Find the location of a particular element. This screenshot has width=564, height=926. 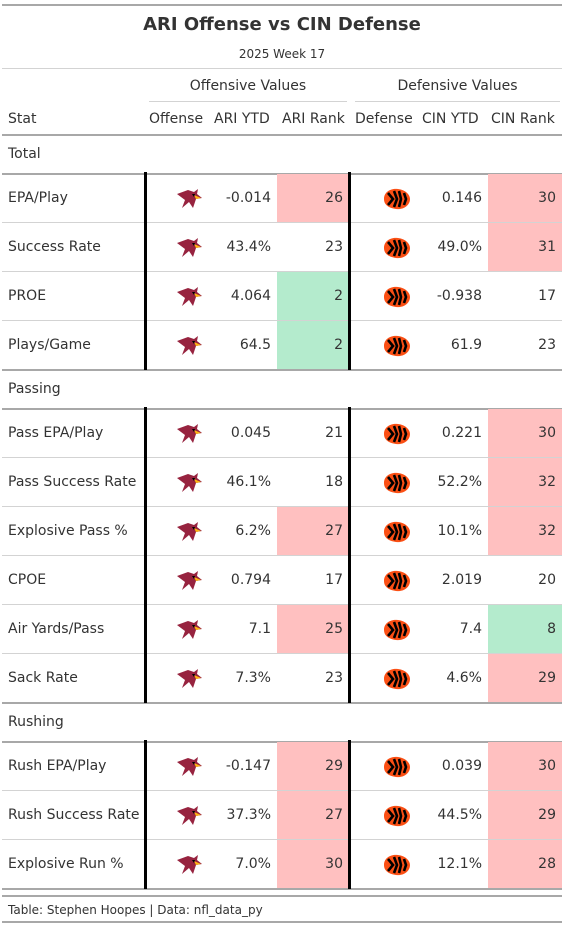

stat-label: Success Rate is located at coordinates (54, 247).